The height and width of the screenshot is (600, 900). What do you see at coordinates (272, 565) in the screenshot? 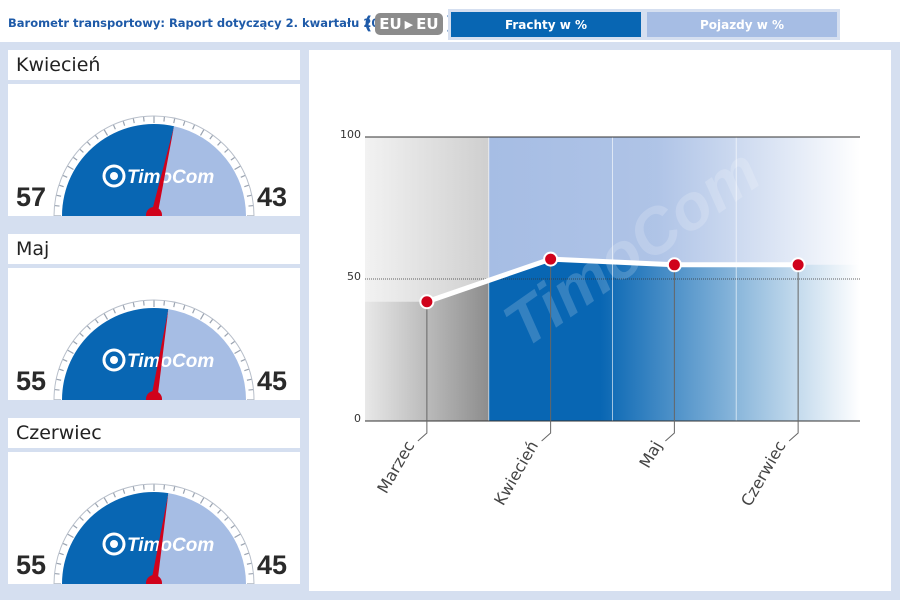
I see `gauge-right-value: 45` at bounding box center [272, 565].